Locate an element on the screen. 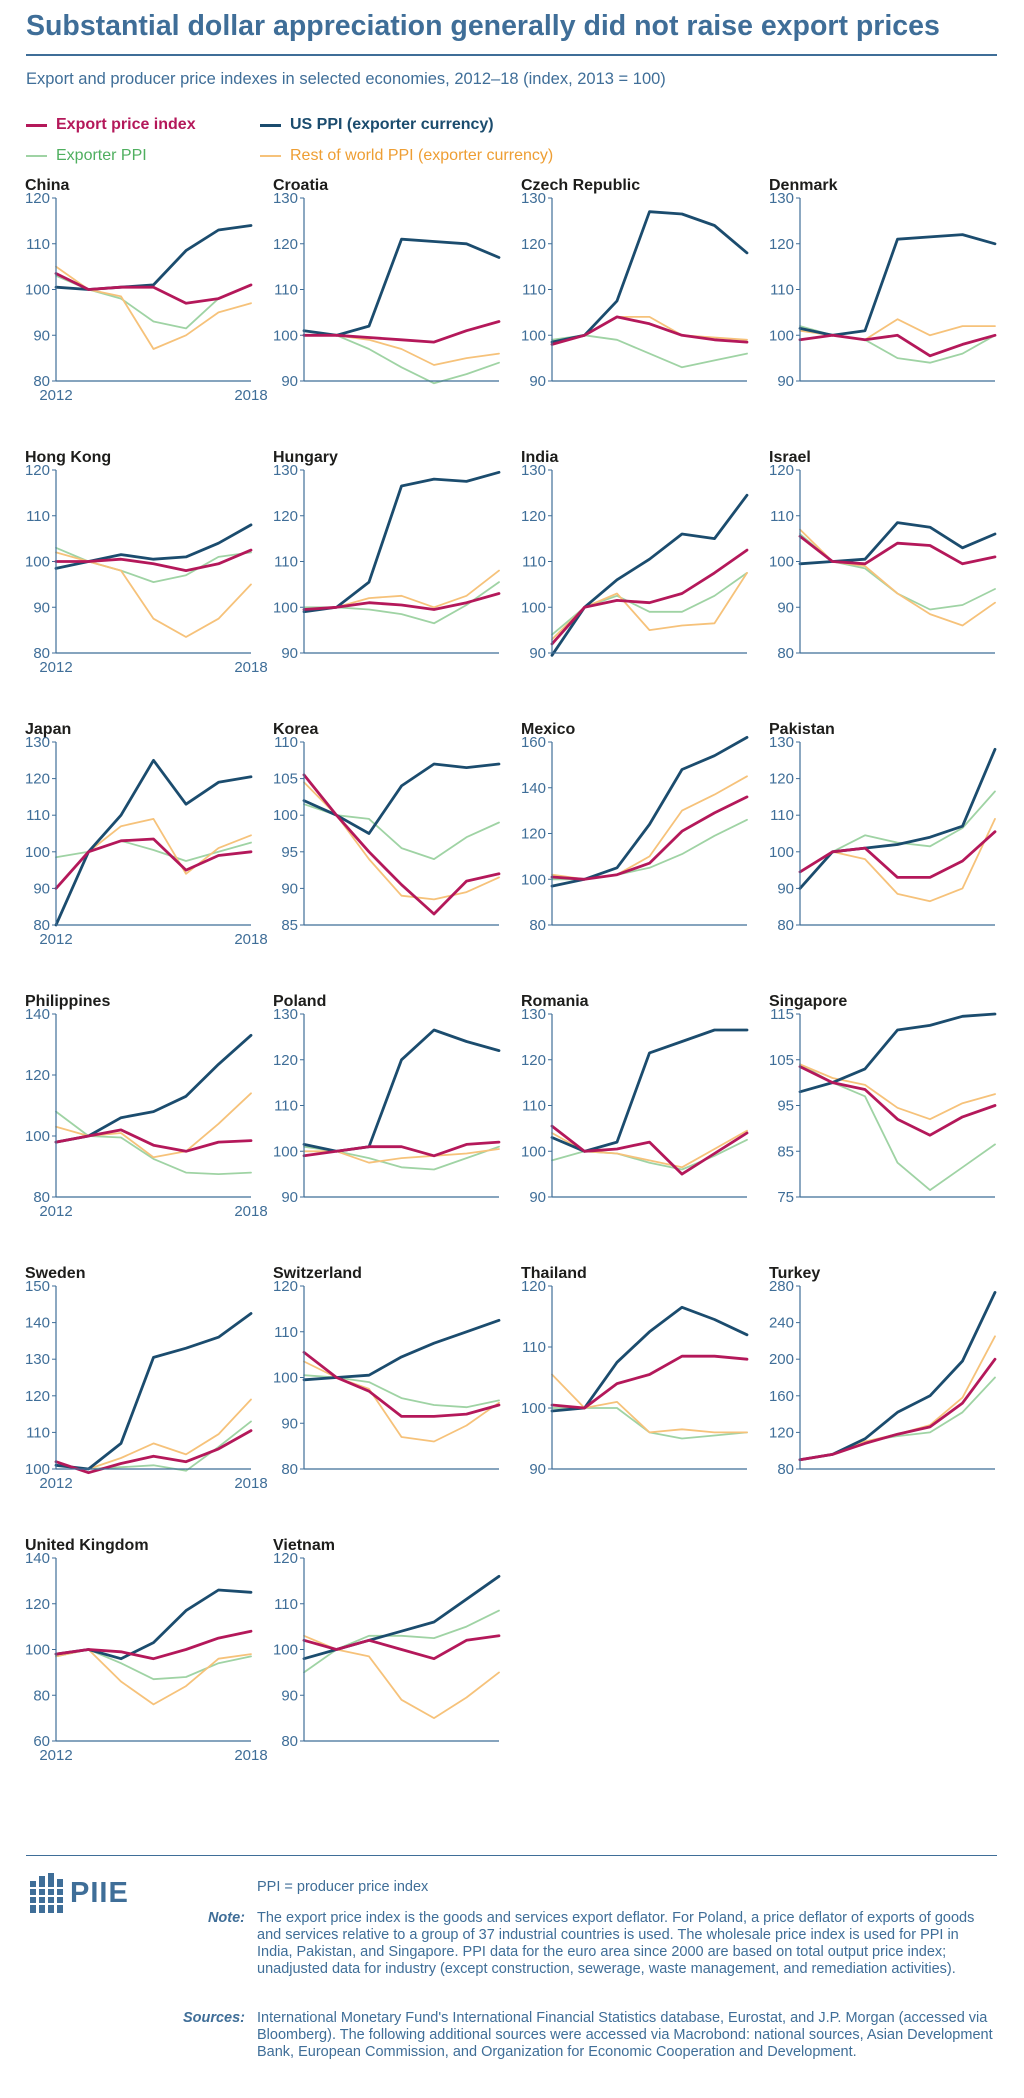 This screenshot has width=1024, height=2098. legend-swatch-export-price-index is located at coordinates (36, 125).